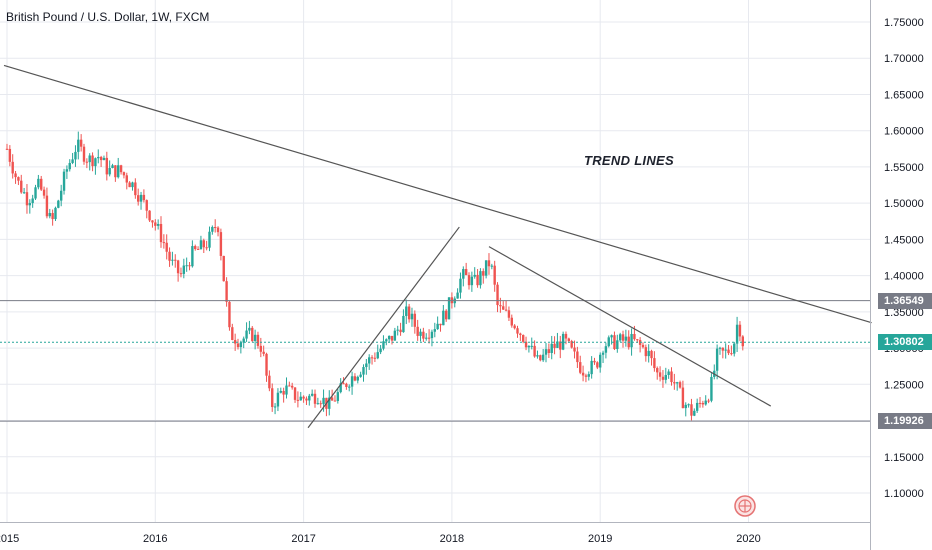 This screenshot has width=932, height=550. What do you see at coordinates (904, 240) in the screenshot?
I see `y-tick-label: 1.45000` at bounding box center [904, 240].